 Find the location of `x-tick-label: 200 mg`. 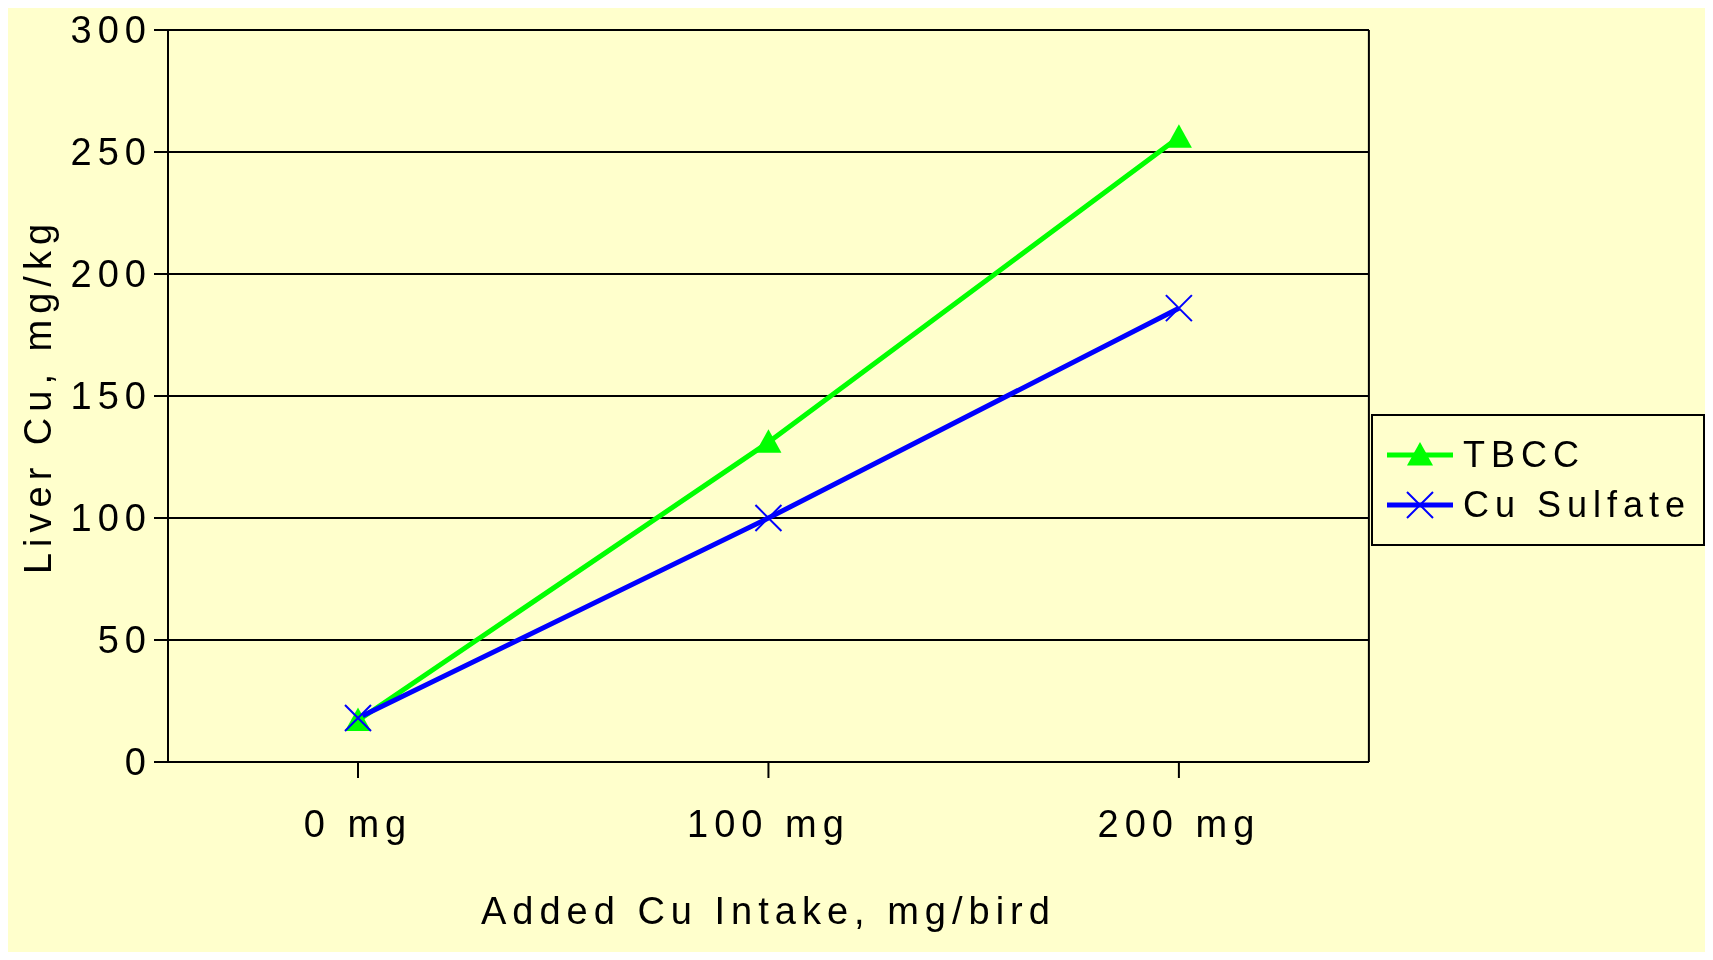

x-tick-label: 200 mg is located at coordinates (1179, 823).